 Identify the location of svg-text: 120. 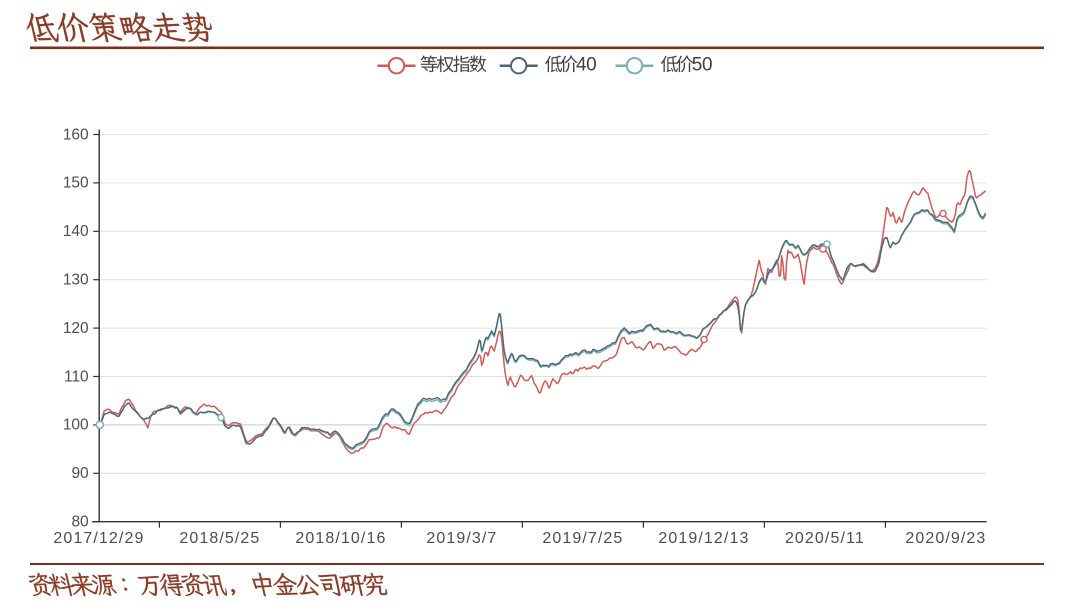
(76, 328).